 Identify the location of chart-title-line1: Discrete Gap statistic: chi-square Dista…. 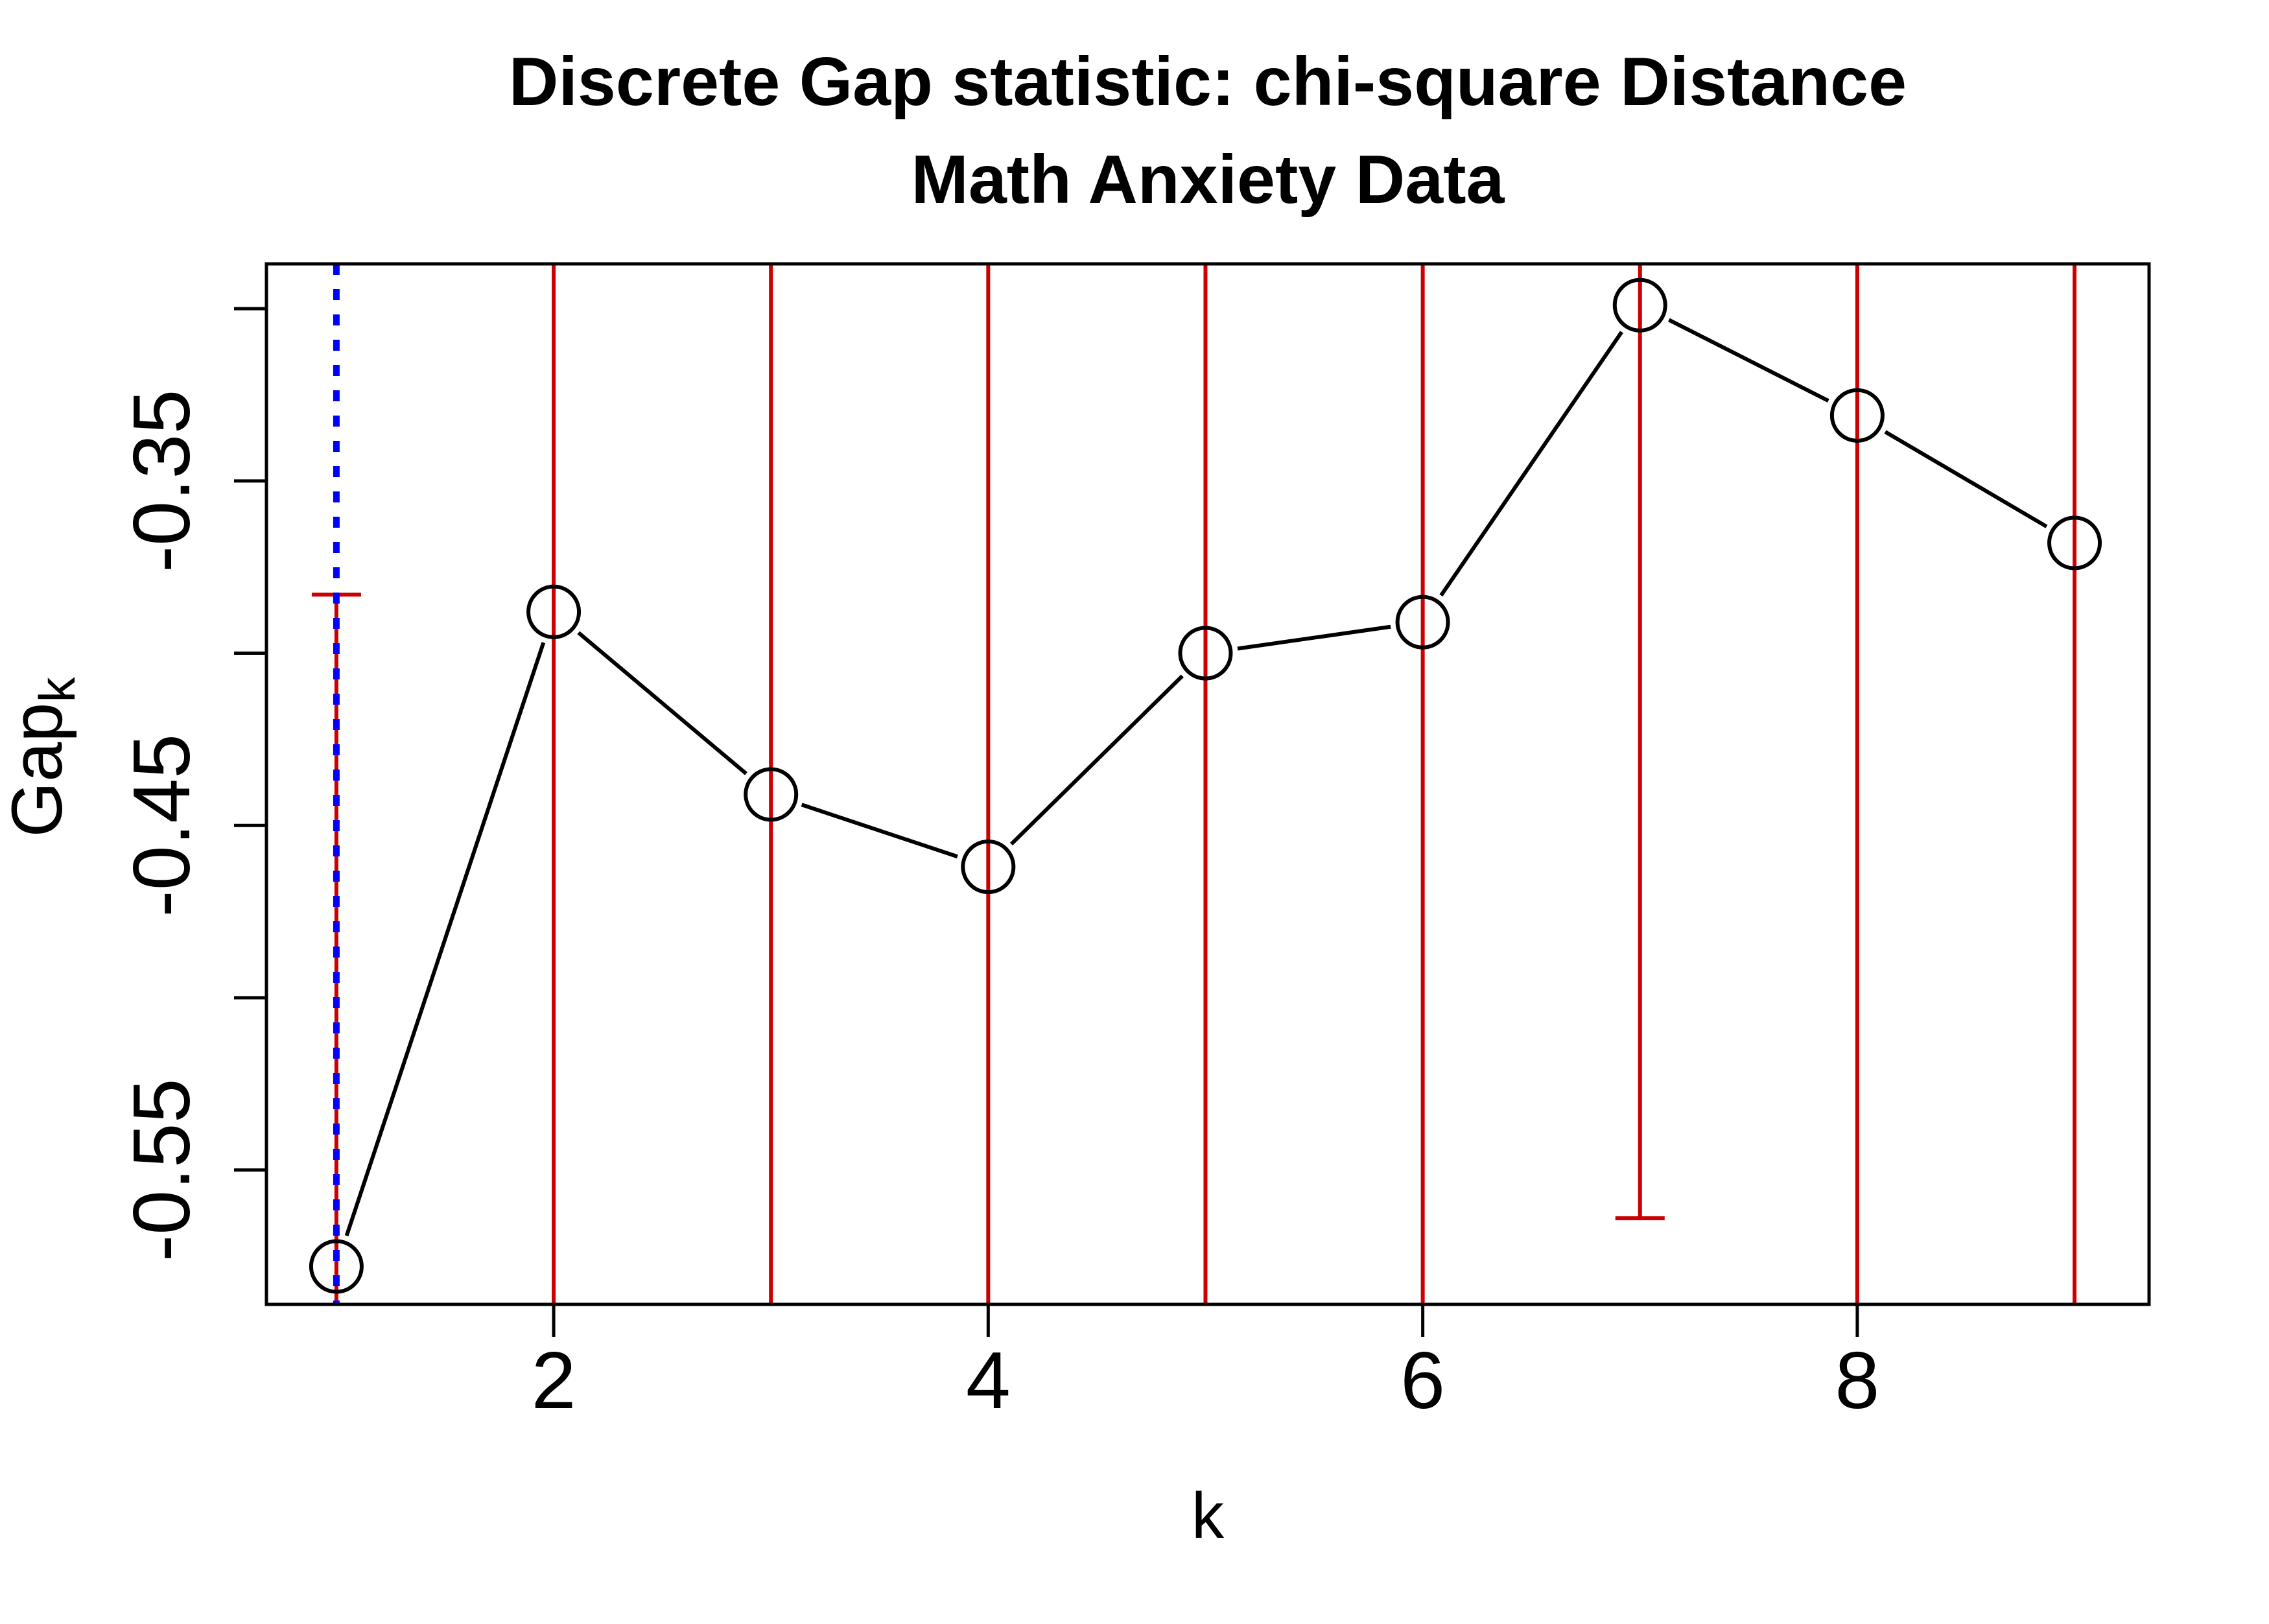
(1208, 81).